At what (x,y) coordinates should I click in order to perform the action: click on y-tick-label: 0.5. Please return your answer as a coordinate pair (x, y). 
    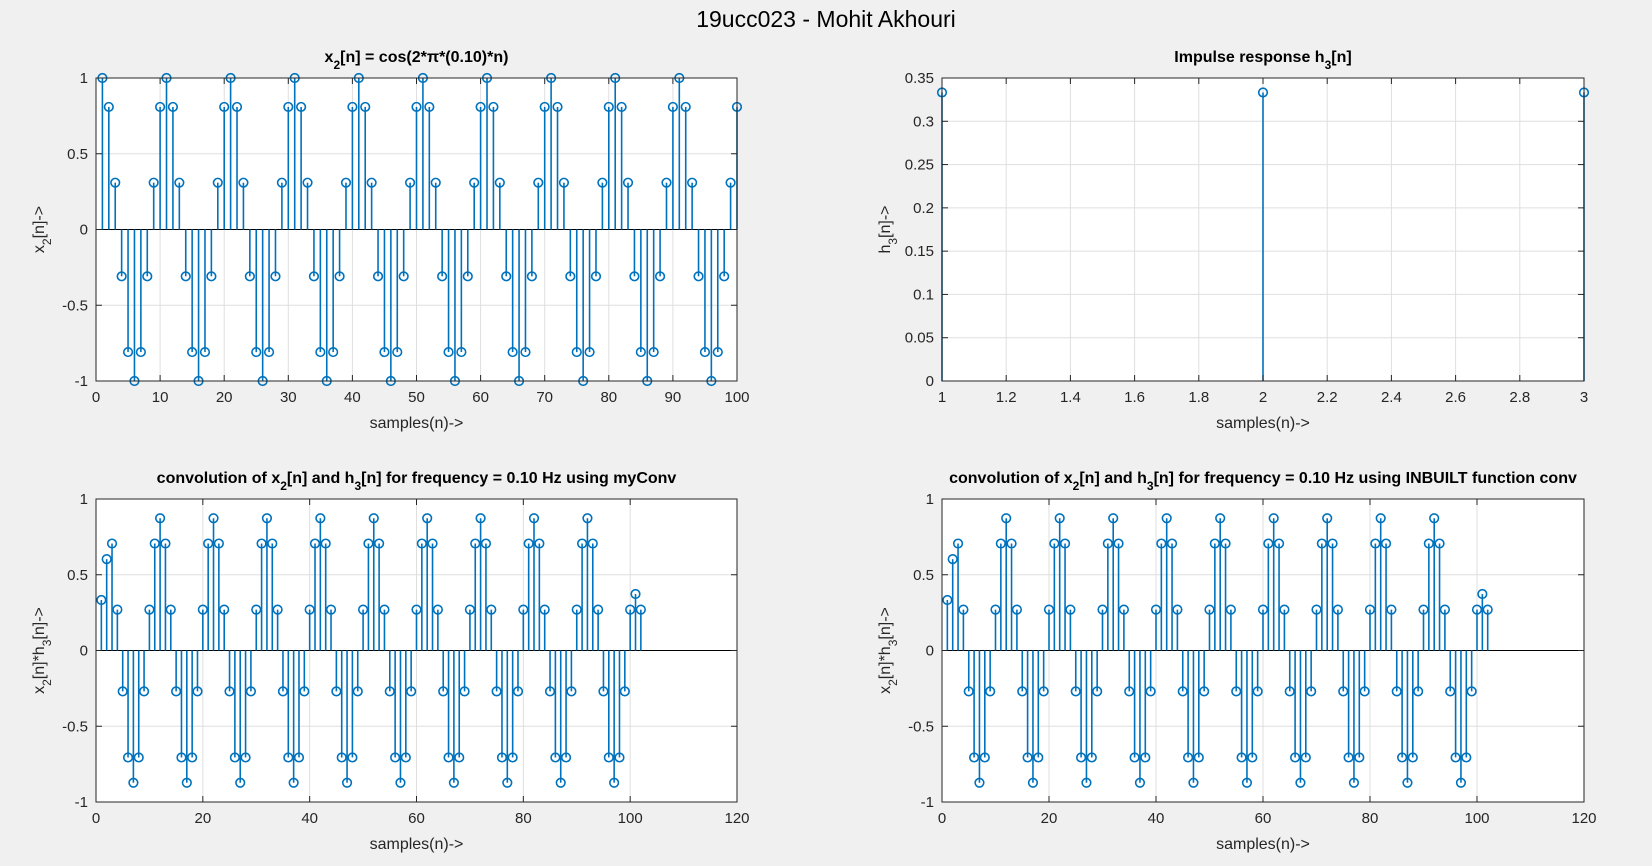
    Looking at the image, I should click on (77, 154).